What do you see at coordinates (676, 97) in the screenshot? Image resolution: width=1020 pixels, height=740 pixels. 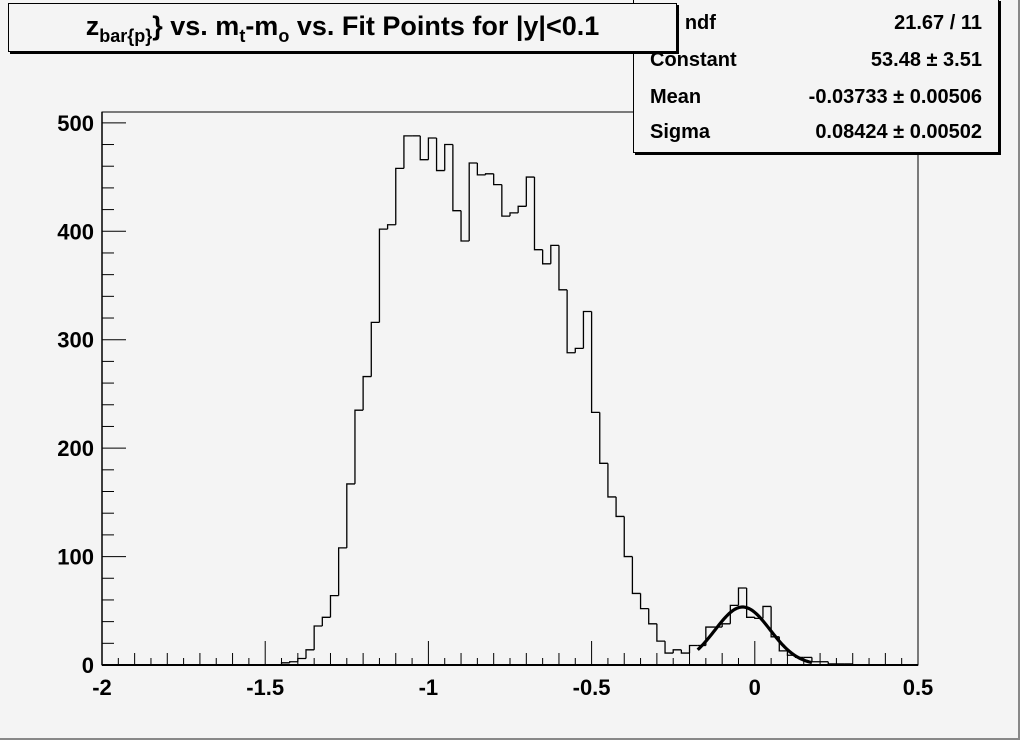 I see `stats-label: Mean` at bounding box center [676, 97].